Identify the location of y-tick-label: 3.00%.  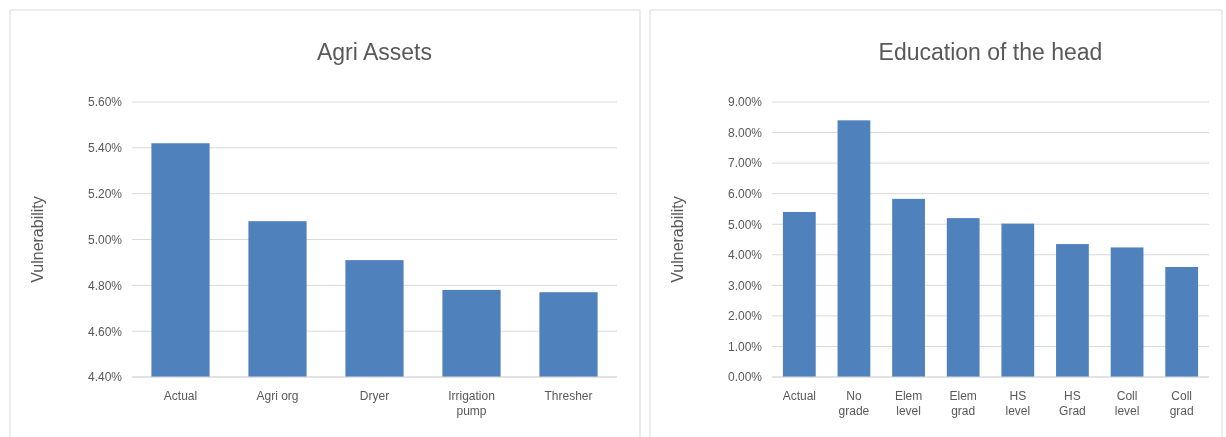
(745, 285).